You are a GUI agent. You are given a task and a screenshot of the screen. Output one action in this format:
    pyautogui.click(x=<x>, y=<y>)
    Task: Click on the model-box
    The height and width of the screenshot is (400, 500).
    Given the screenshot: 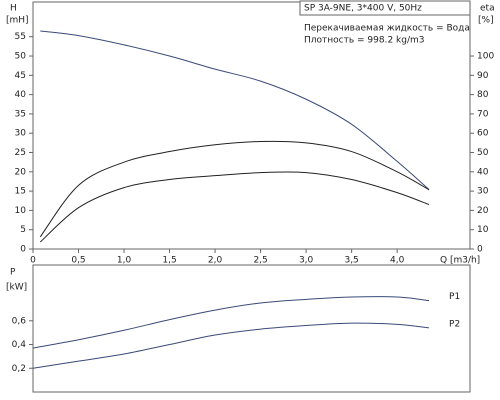 What is the action you would take?
    pyautogui.click(x=385, y=8)
    